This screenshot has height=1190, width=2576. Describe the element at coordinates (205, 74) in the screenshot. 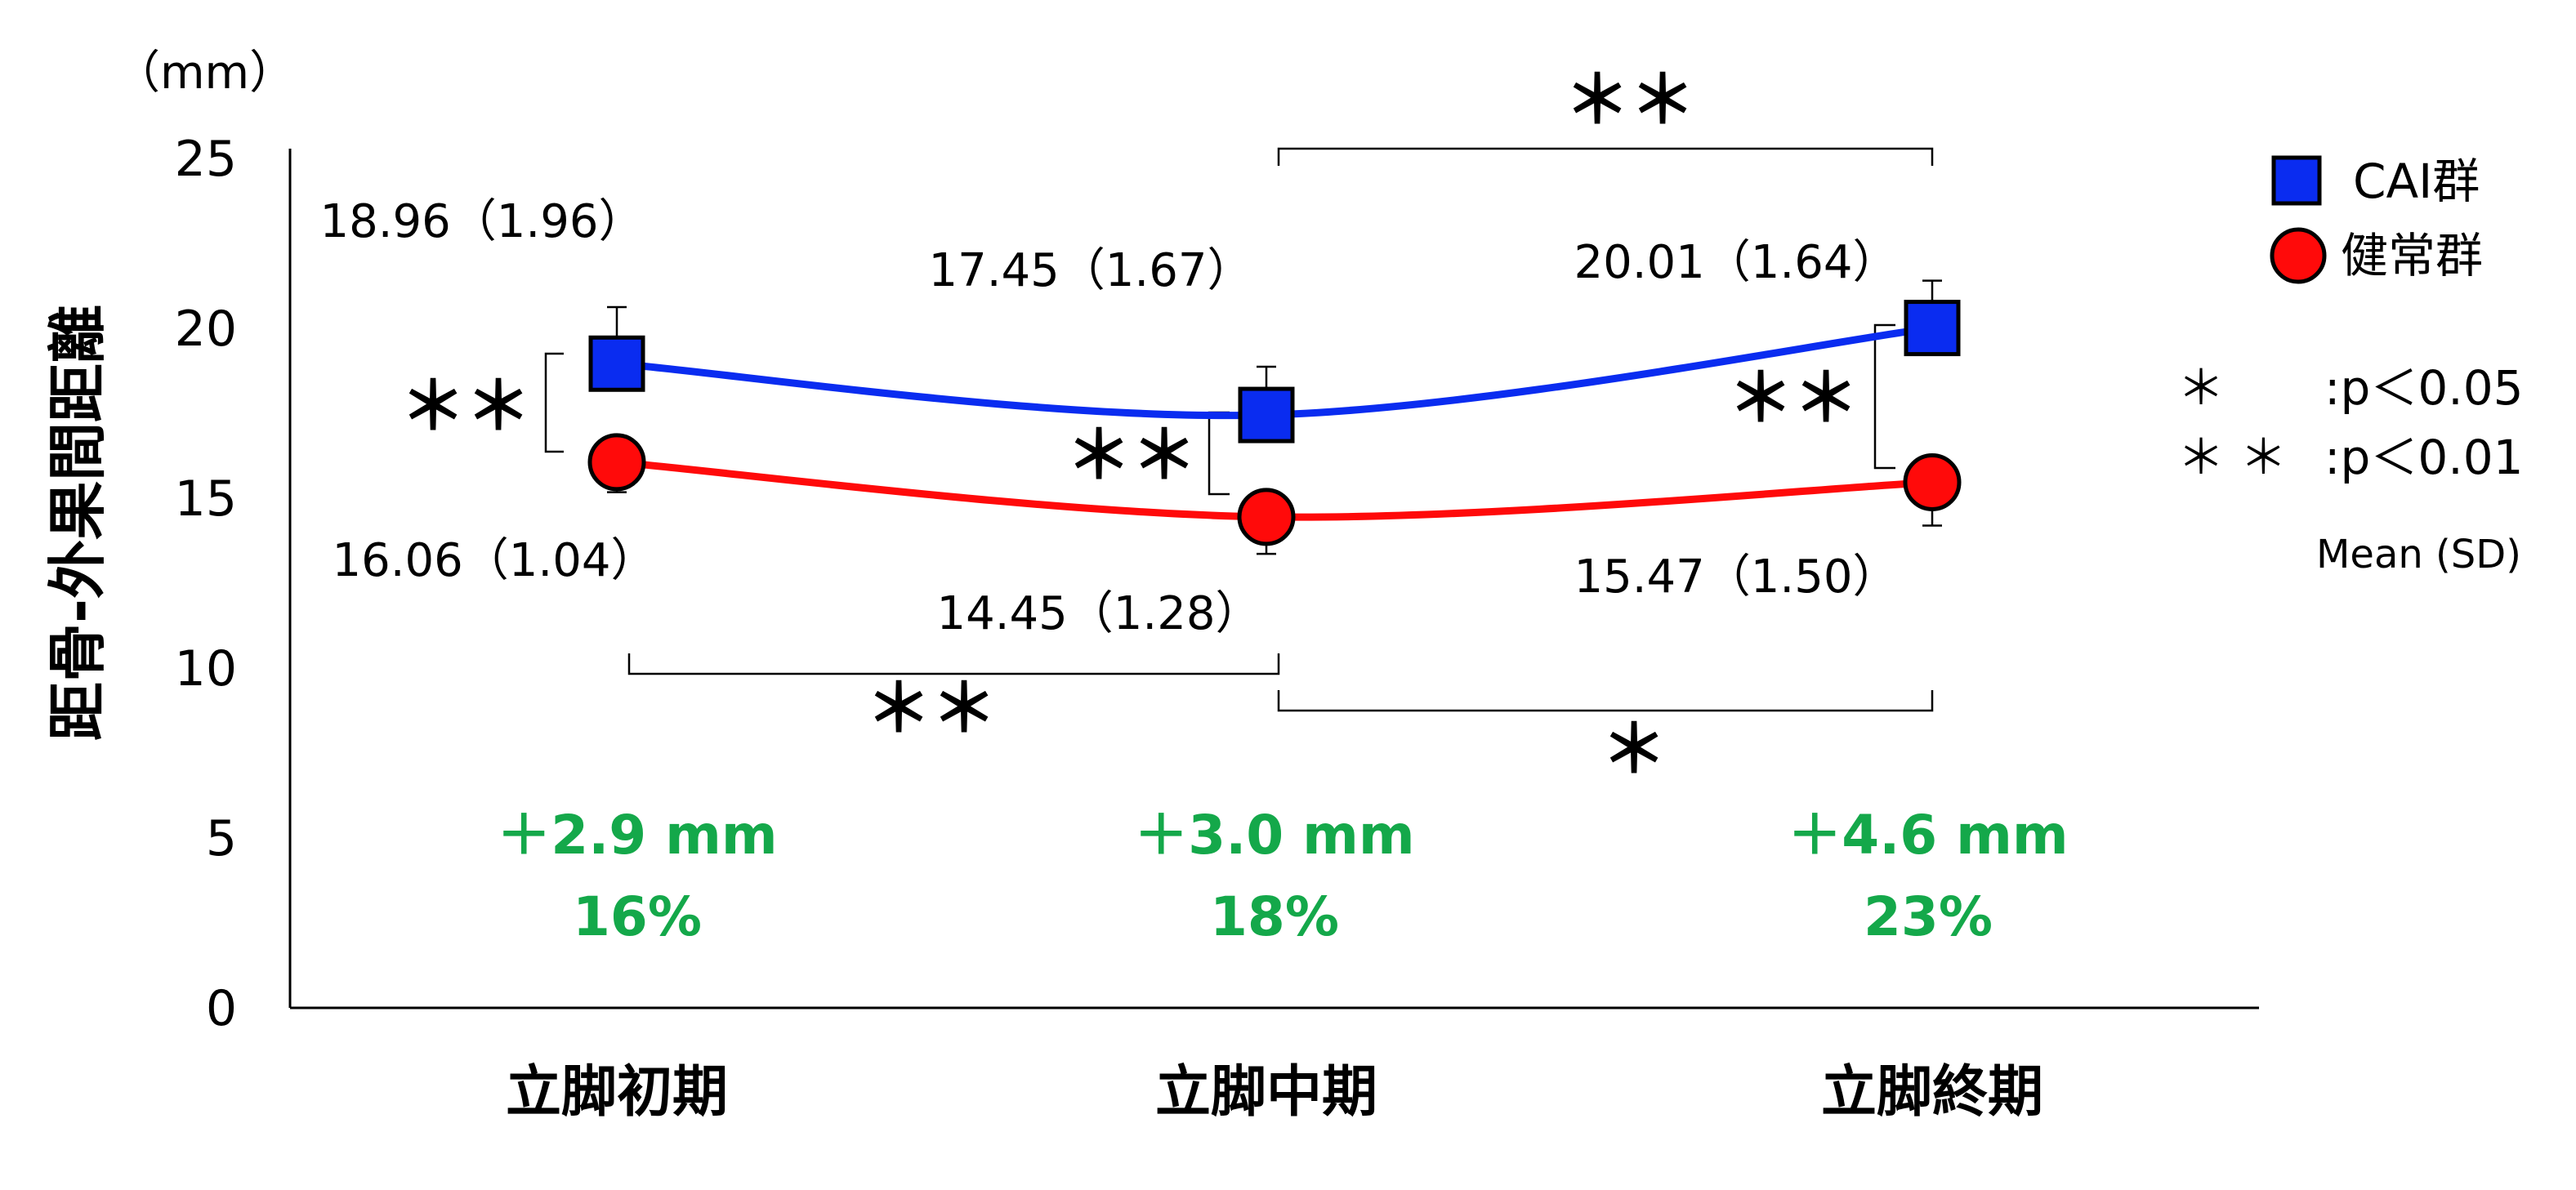

I see `y-axis-unit: （mm）` at that location.